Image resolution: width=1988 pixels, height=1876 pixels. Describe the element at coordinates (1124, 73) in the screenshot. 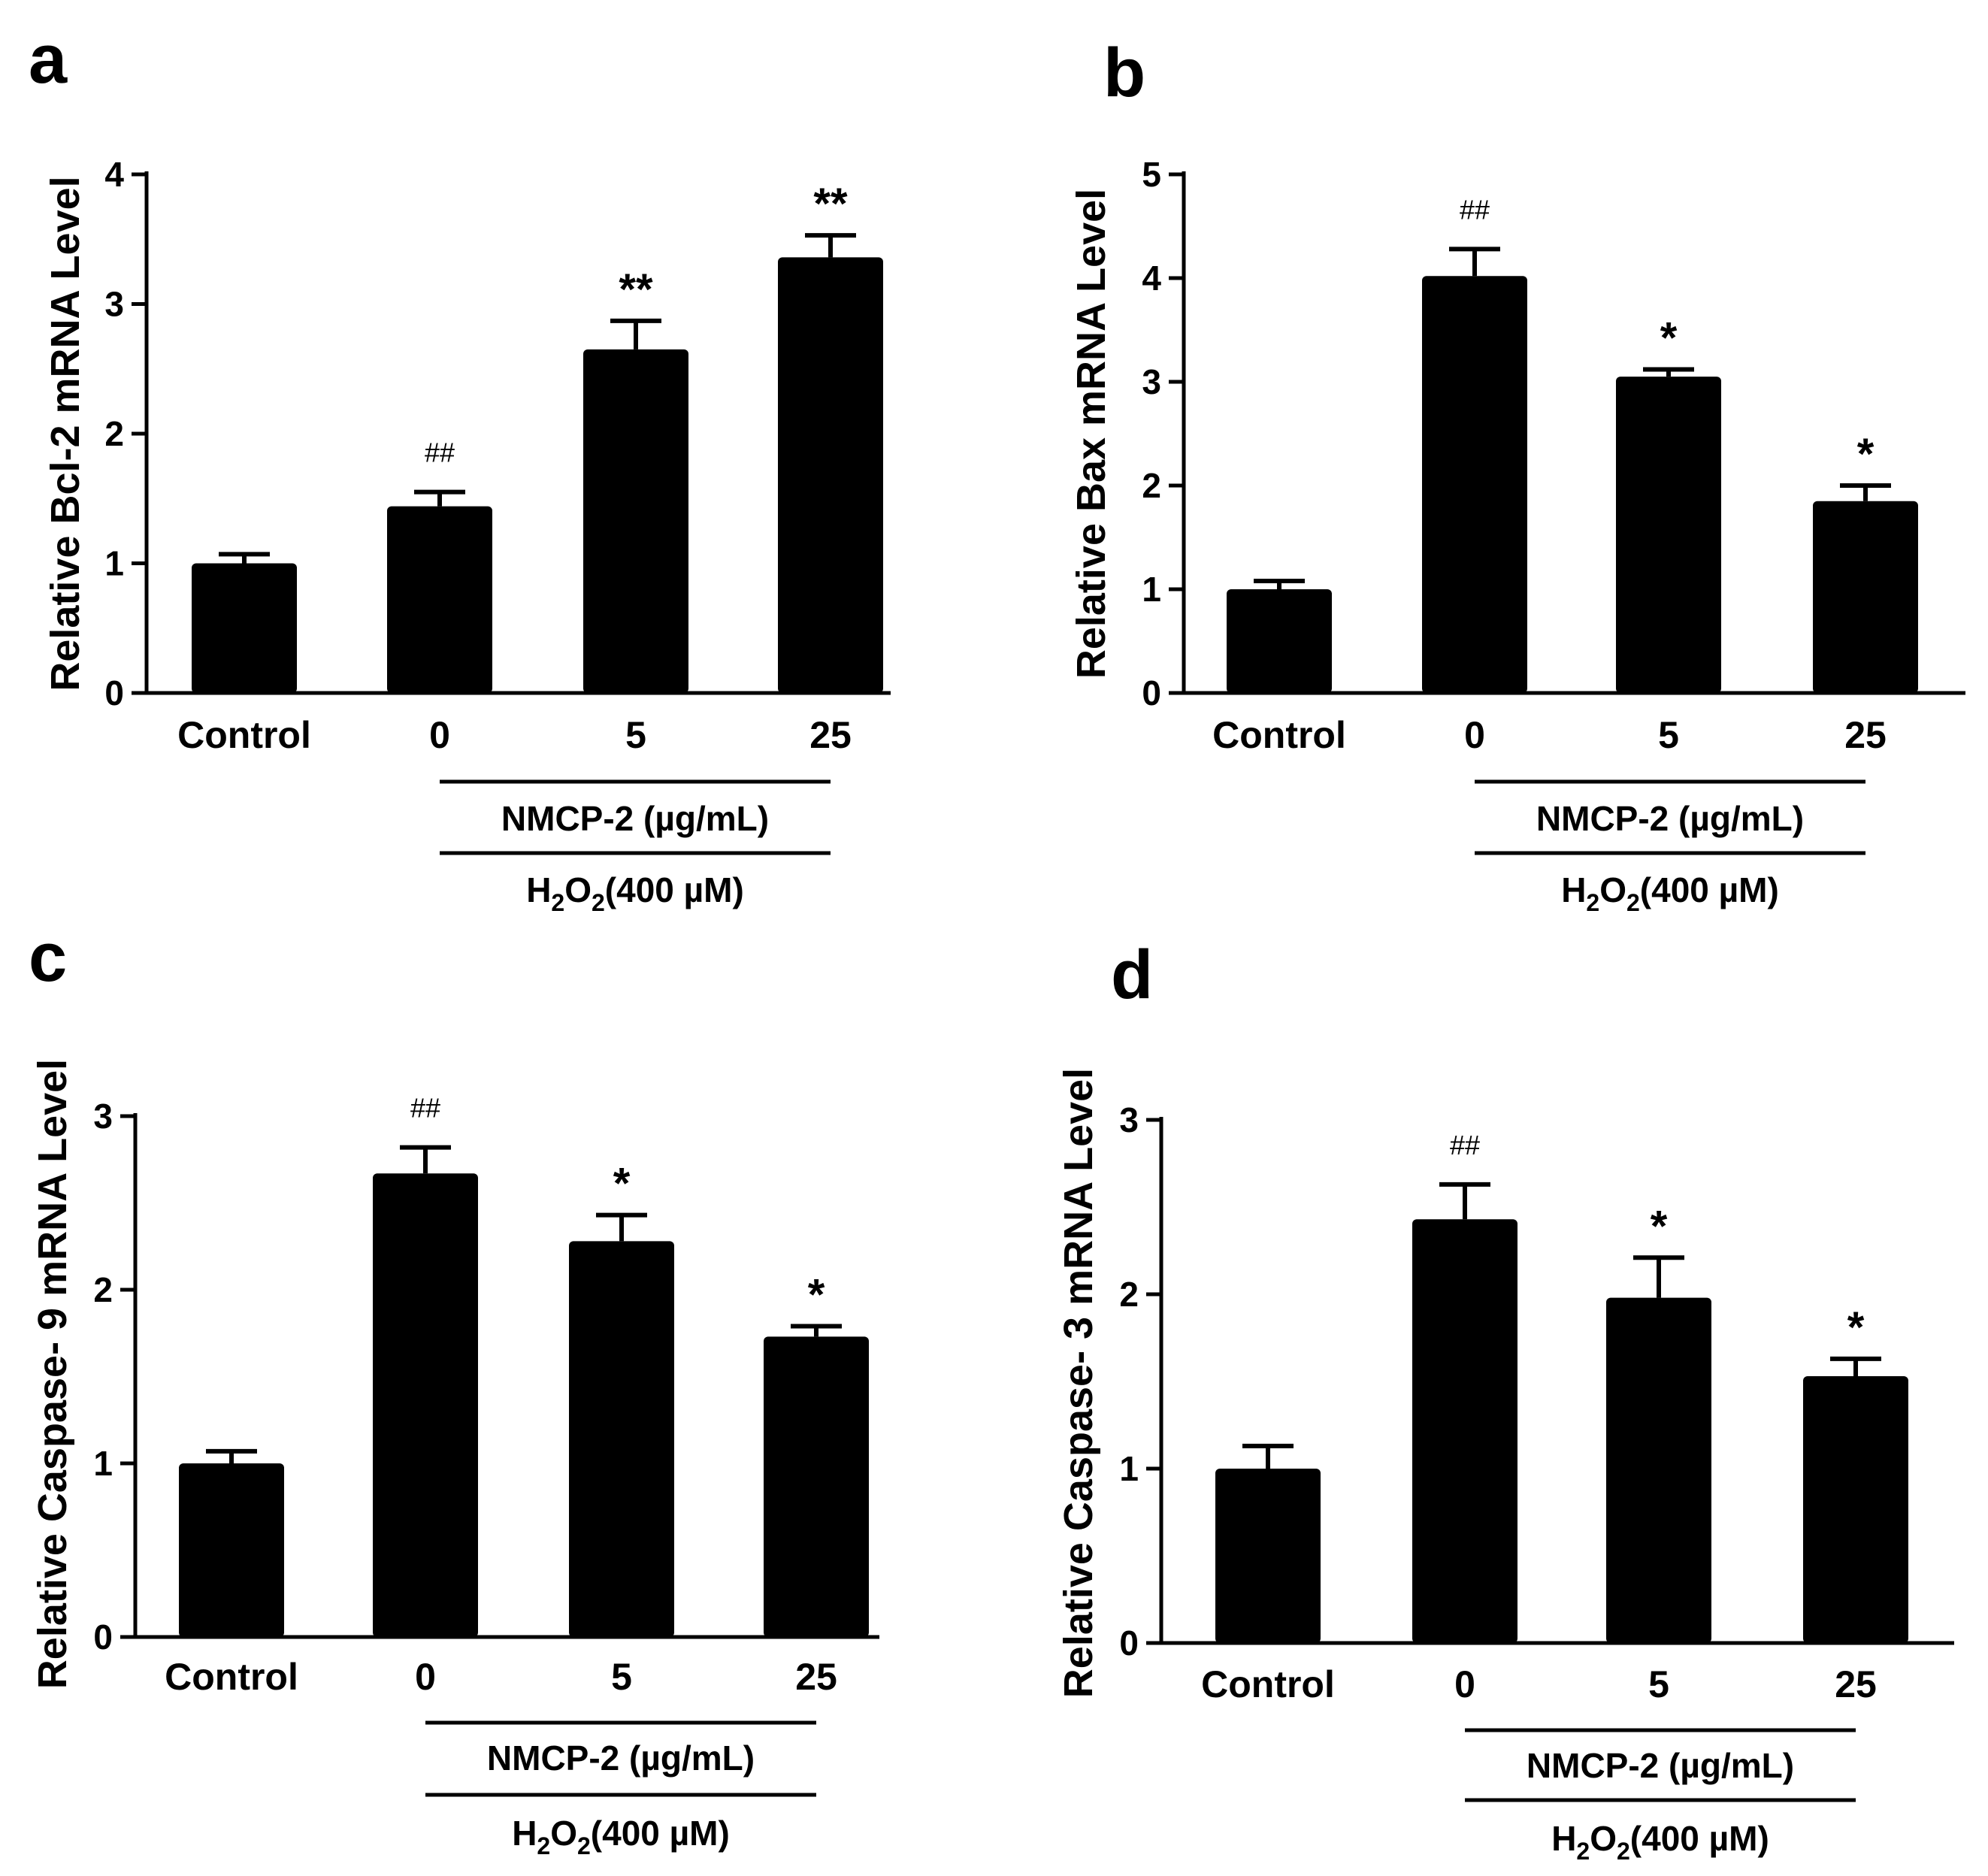

I see `panel-label: b` at that location.